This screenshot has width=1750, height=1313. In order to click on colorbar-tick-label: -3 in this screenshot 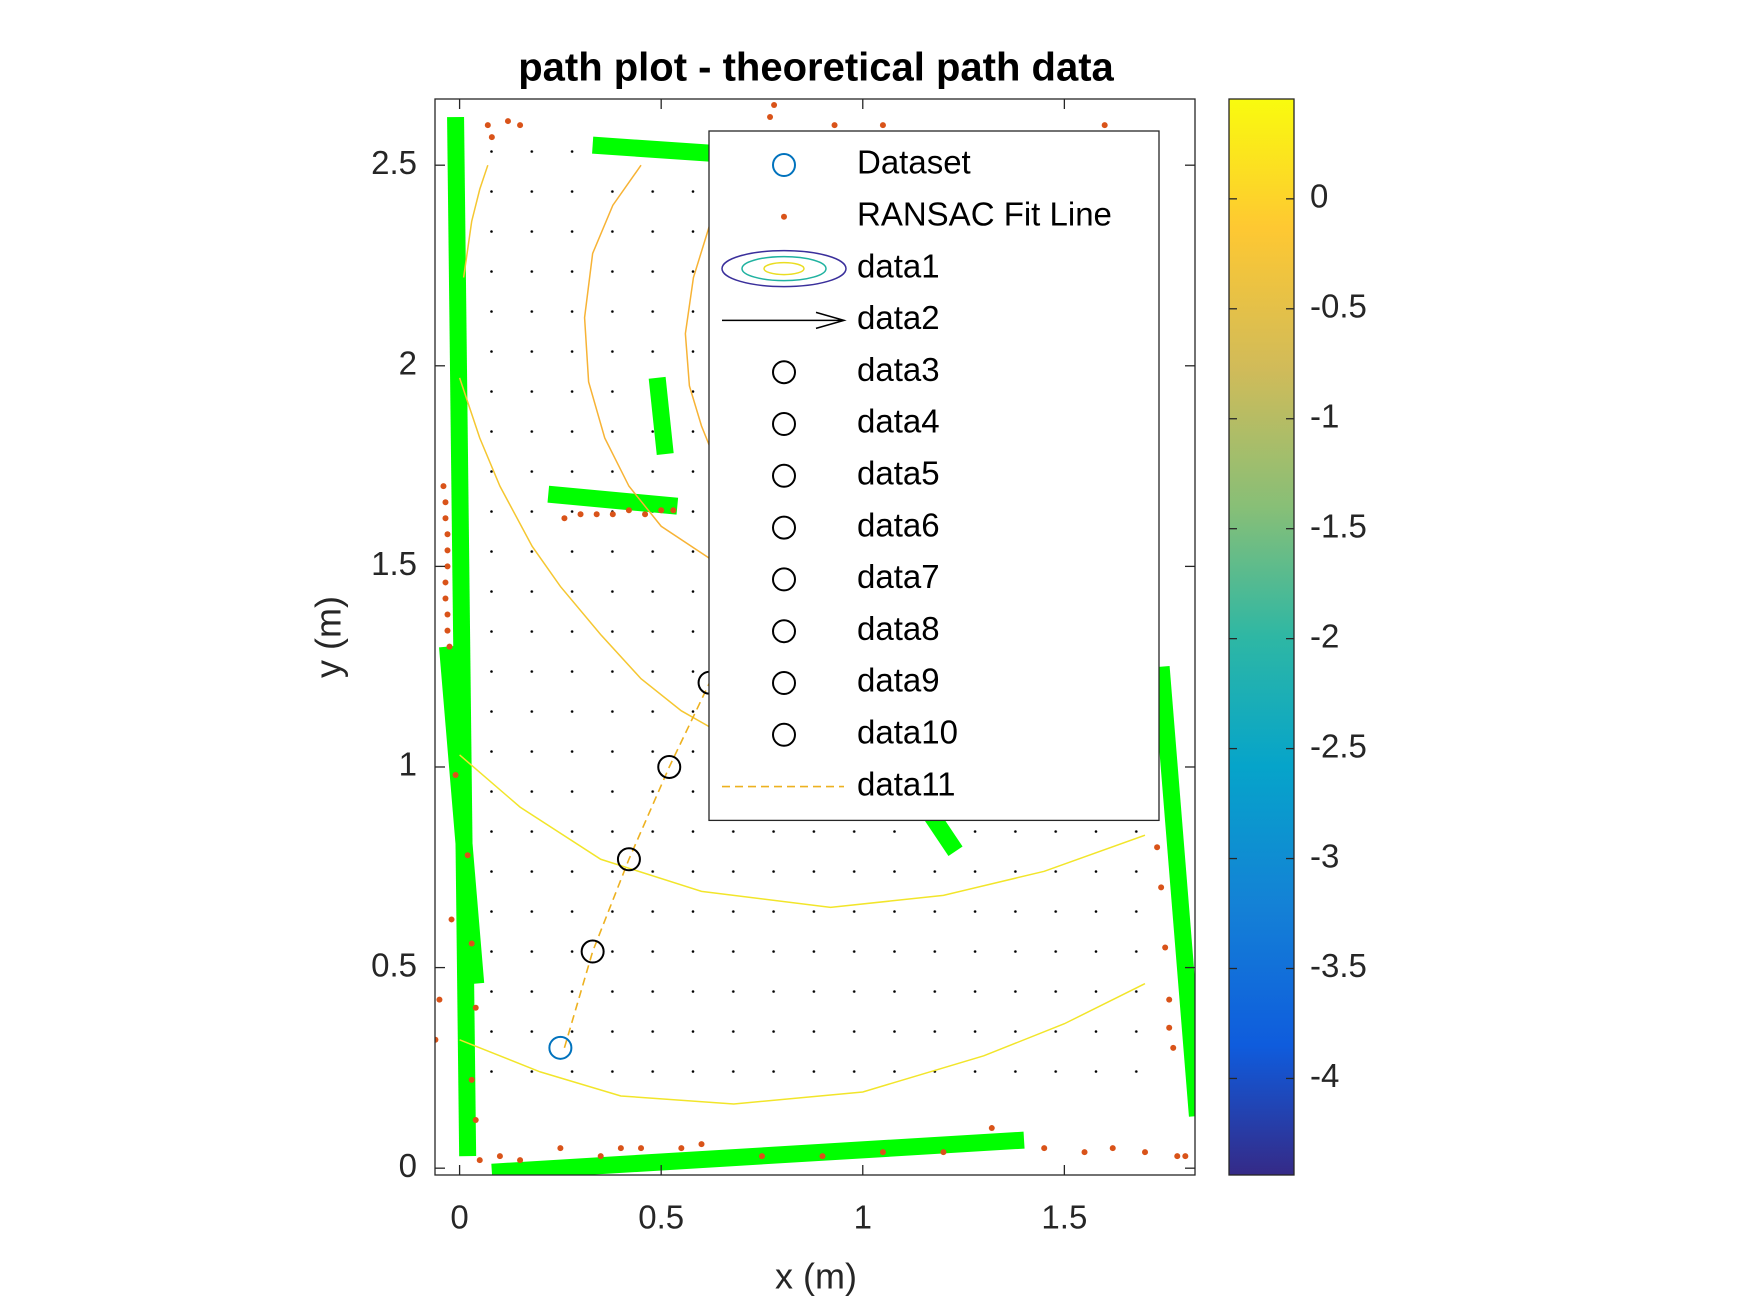, I will do `click(1324, 855)`.